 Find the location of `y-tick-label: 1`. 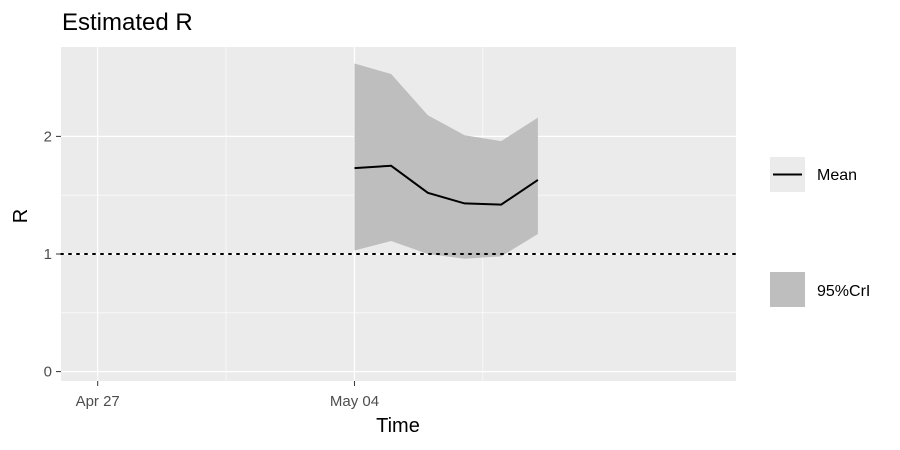

y-tick-label: 1 is located at coordinates (48, 254).